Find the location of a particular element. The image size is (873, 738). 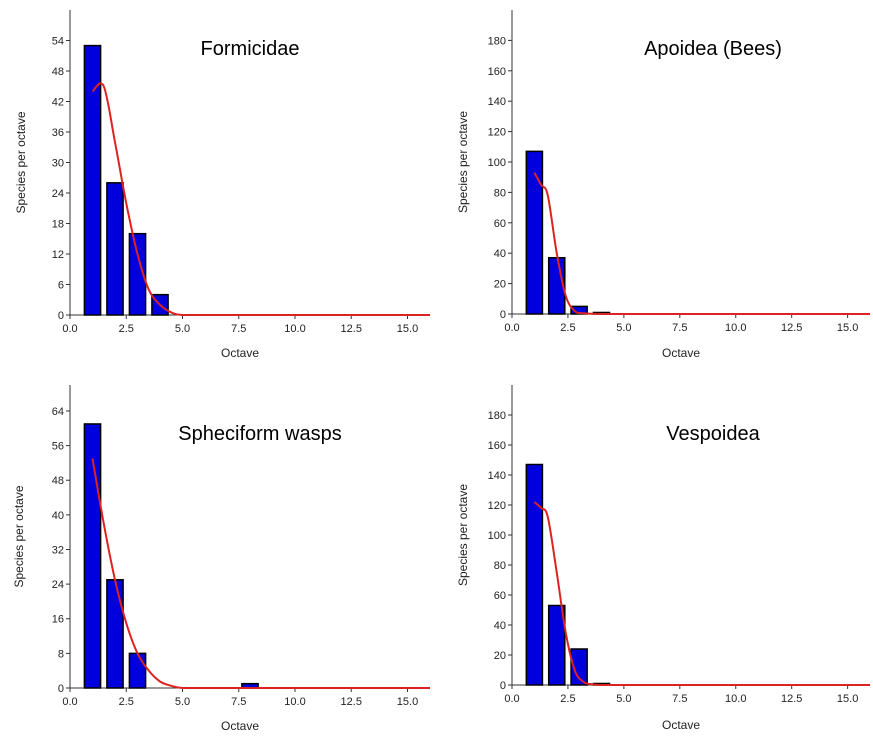

y-tick-label: 54 is located at coordinates (58, 42).